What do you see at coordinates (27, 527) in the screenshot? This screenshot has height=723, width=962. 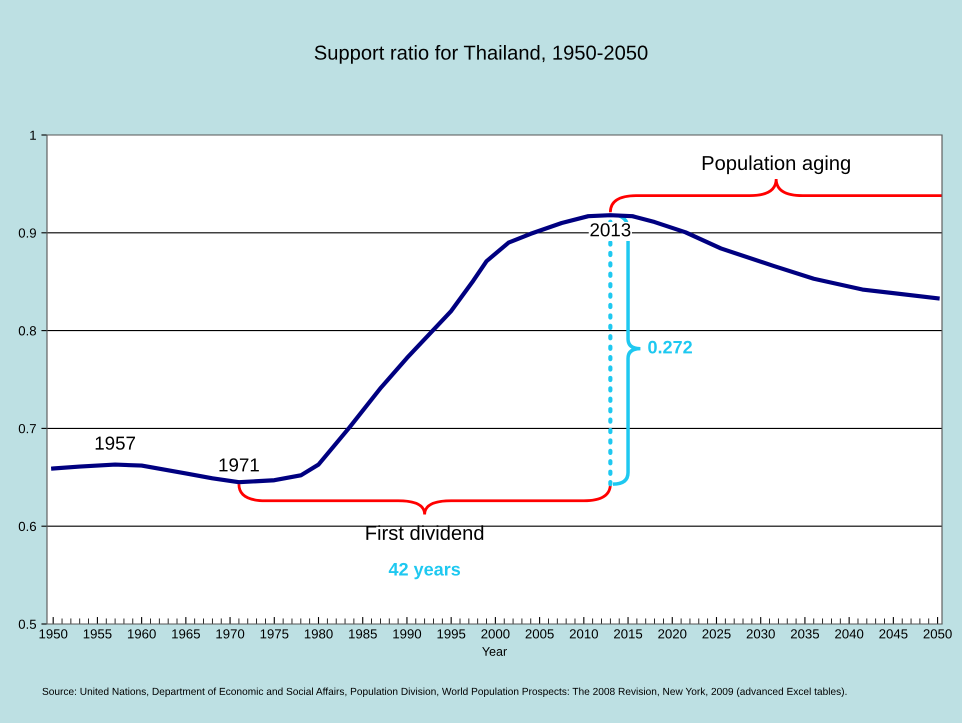 I see `y-tick-label: 0.6` at bounding box center [27, 527].